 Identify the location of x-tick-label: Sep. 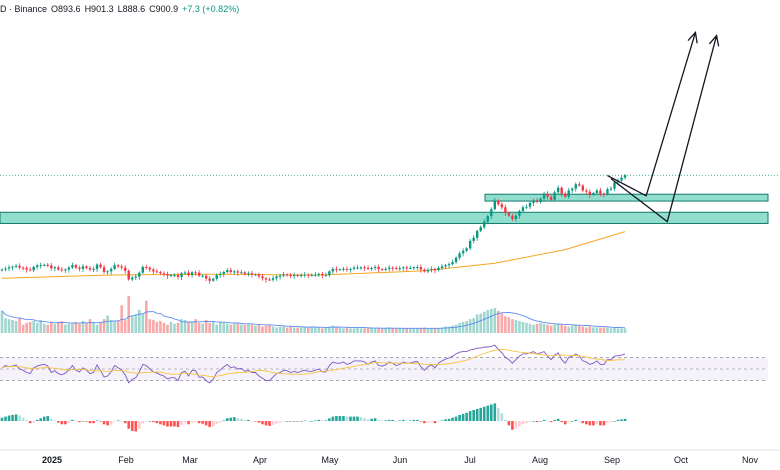
(612, 460).